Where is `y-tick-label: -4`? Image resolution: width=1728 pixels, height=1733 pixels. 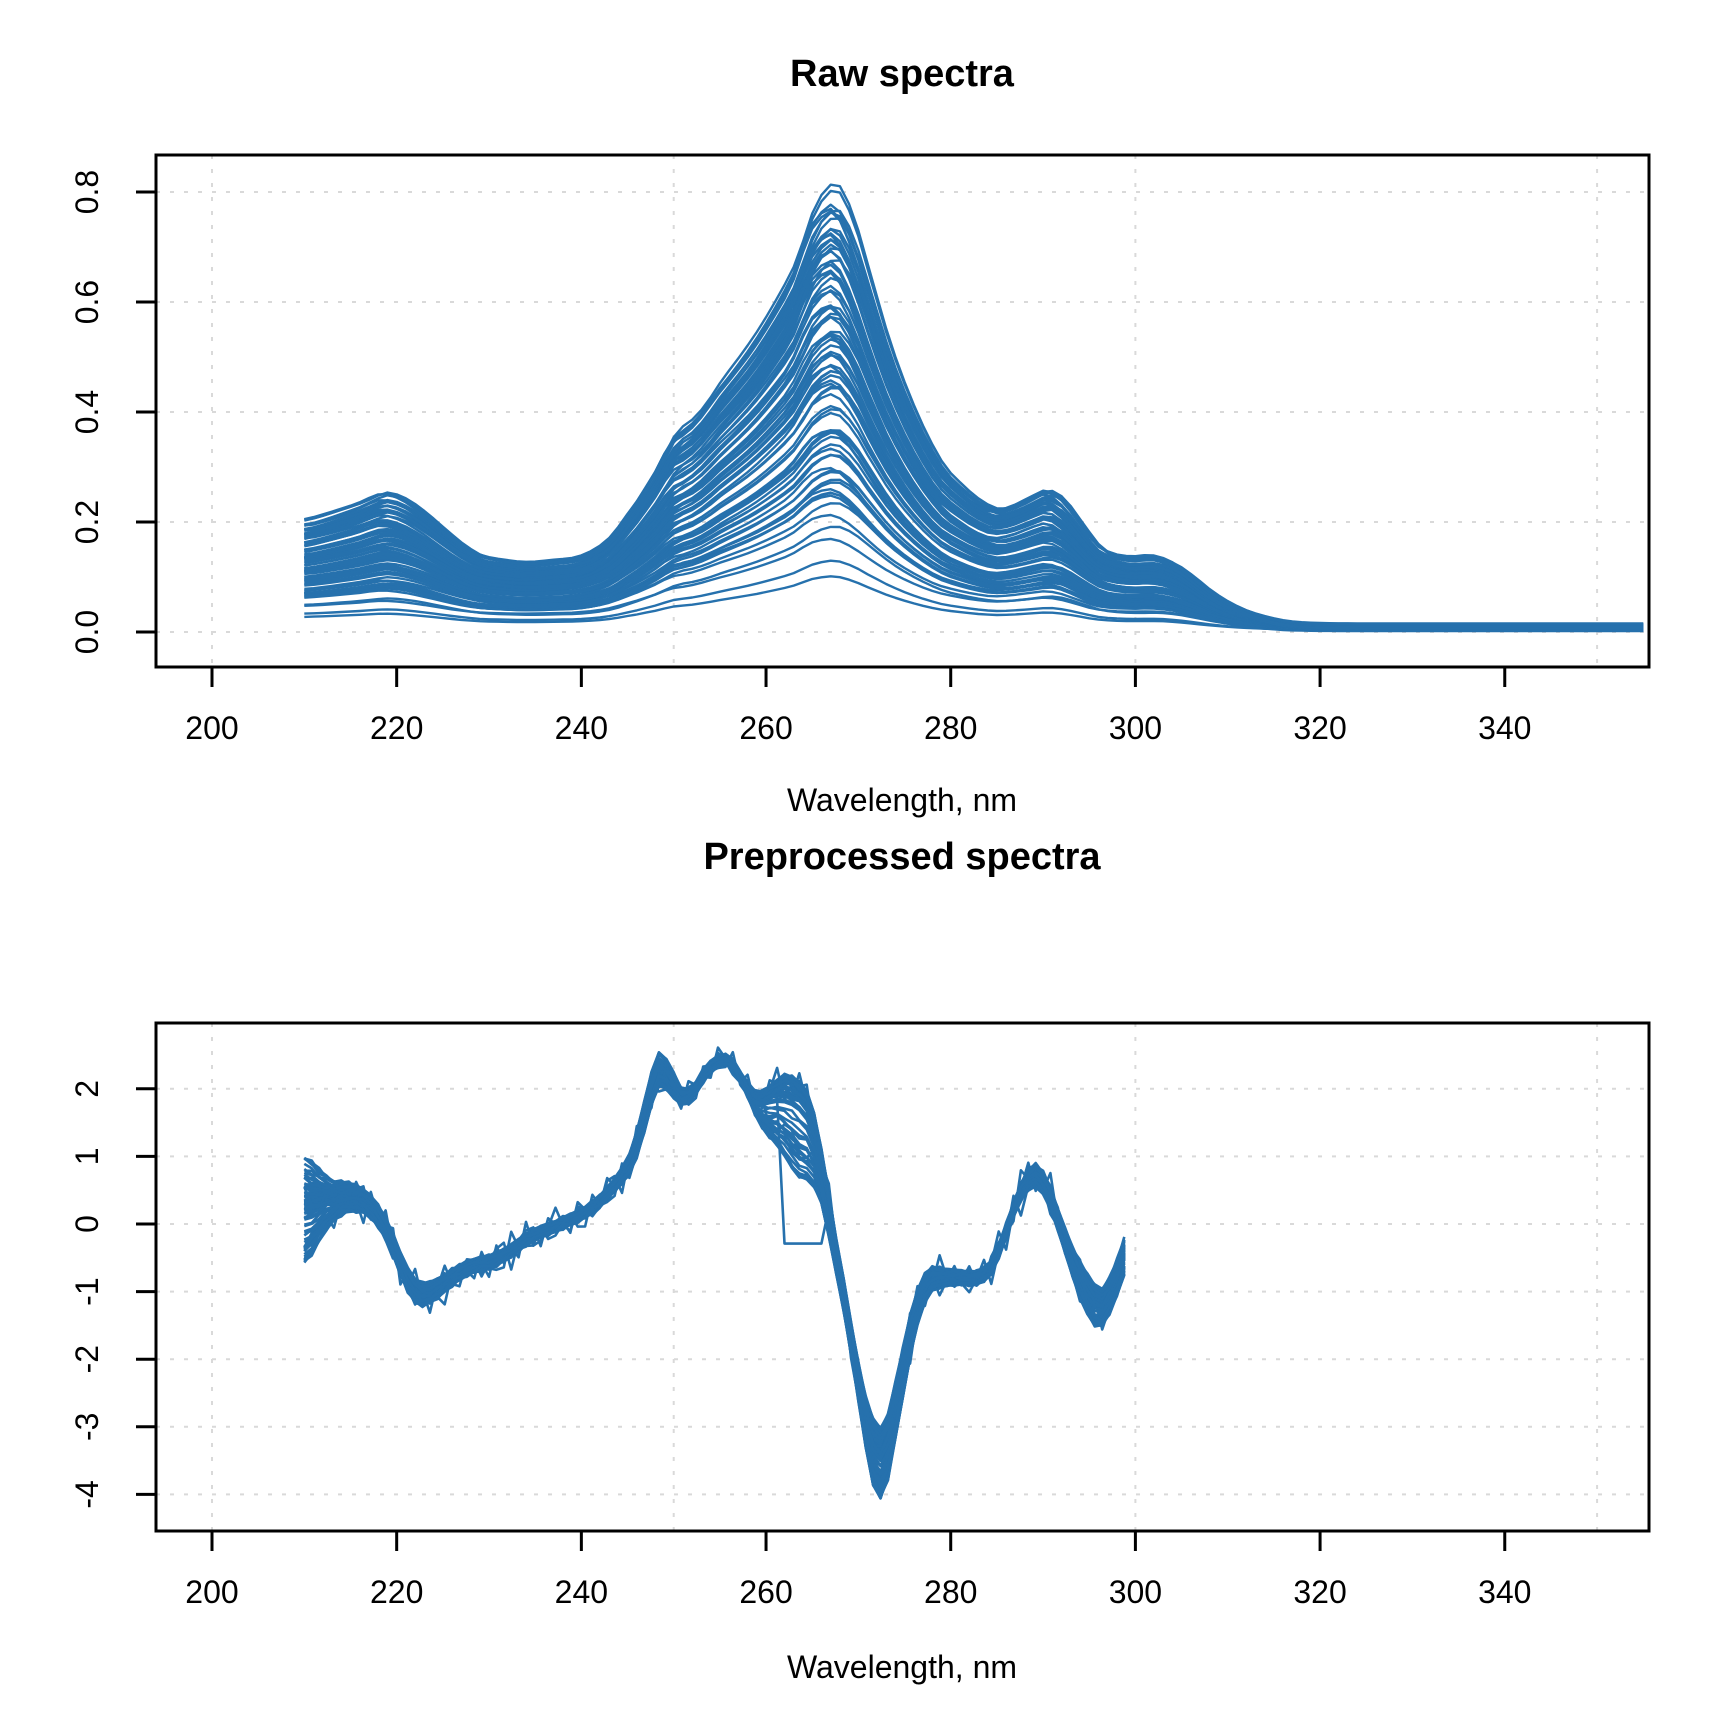
y-tick-label: -4 is located at coordinates (87, 1494).